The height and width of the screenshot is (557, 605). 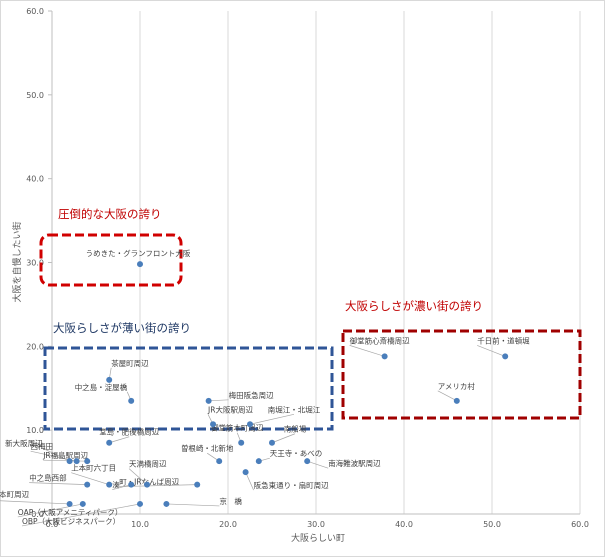 I want to click on y-tick-label: 10.0, so click(x=35, y=430).